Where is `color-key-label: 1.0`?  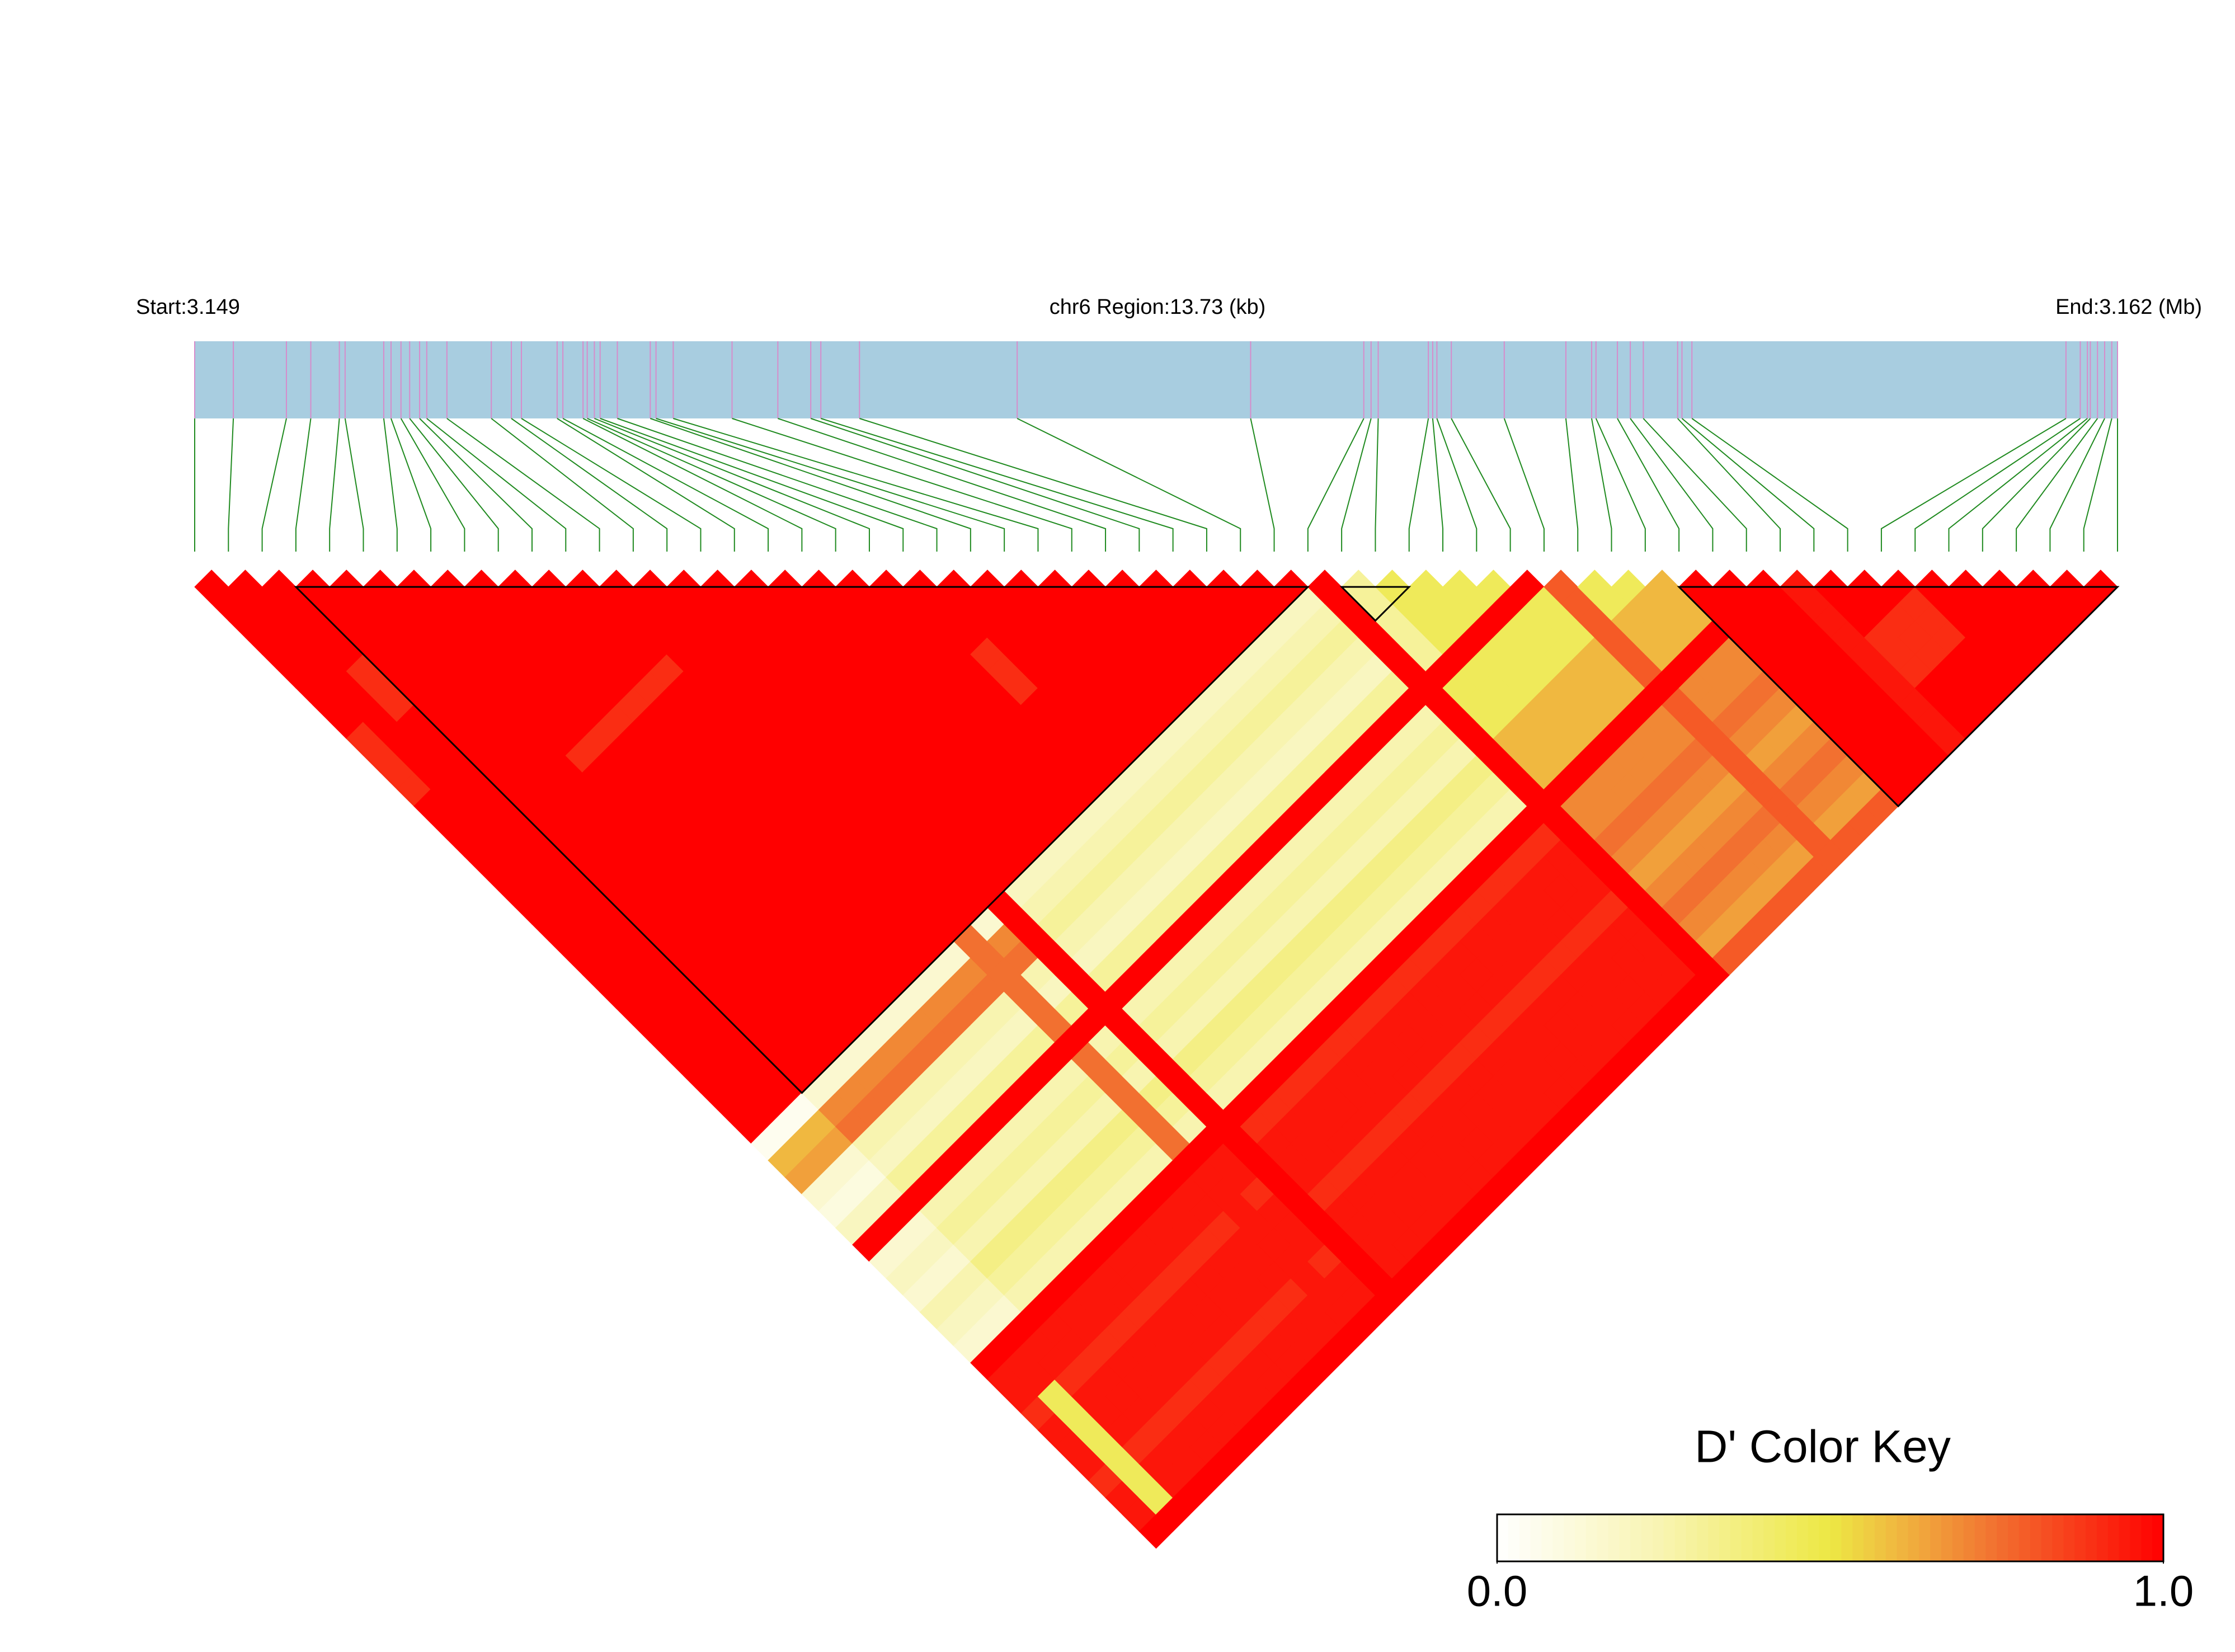 color-key-label: 1.0 is located at coordinates (2163, 1591).